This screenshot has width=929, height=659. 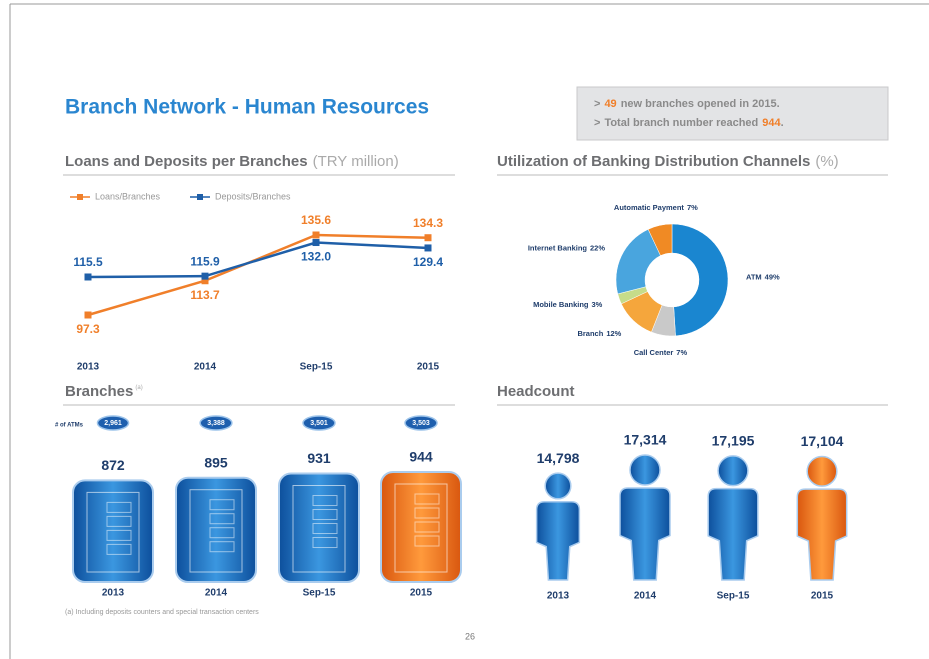 What do you see at coordinates (88, 262) in the screenshot?
I see `data-label: 115.5` at bounding box center [88, 262].